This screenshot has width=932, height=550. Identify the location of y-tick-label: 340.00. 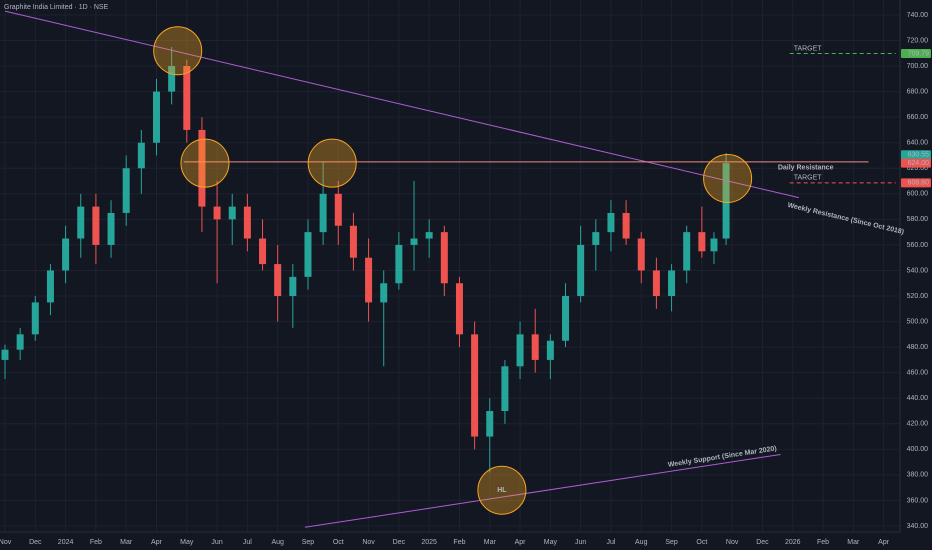
(918, 526).